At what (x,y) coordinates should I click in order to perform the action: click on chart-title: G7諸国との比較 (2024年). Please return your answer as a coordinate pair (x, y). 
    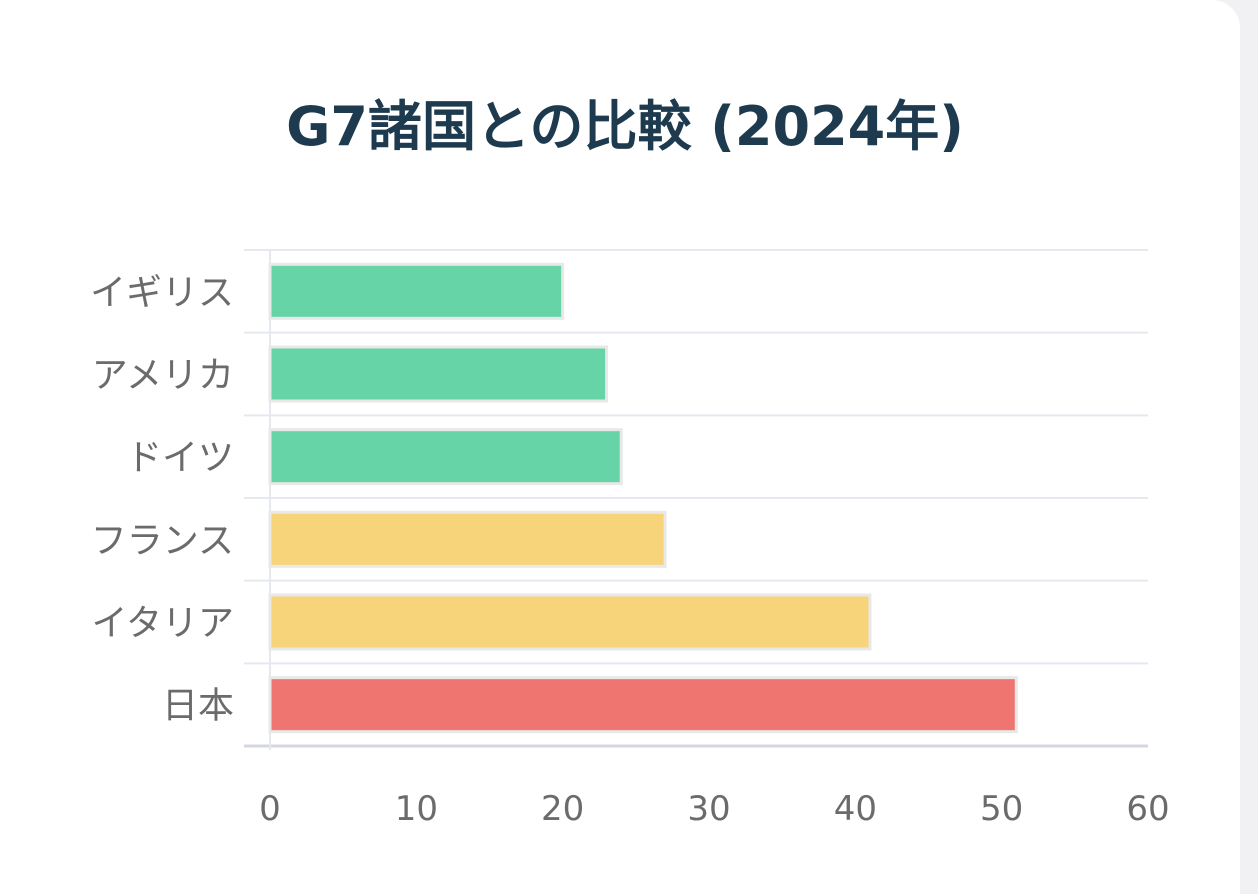
    Looking at the image, I should click on (625, 126).